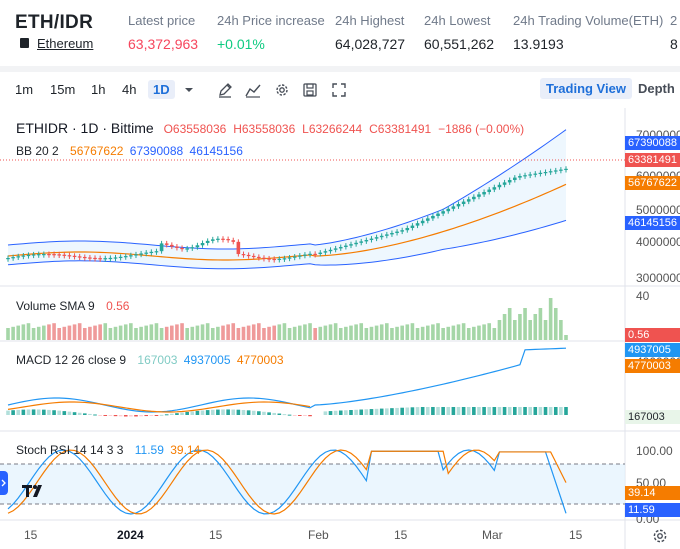 This screenshot has height=549, width=680. I want to click on stoch-k-value: 11.59, so click(149, 450).